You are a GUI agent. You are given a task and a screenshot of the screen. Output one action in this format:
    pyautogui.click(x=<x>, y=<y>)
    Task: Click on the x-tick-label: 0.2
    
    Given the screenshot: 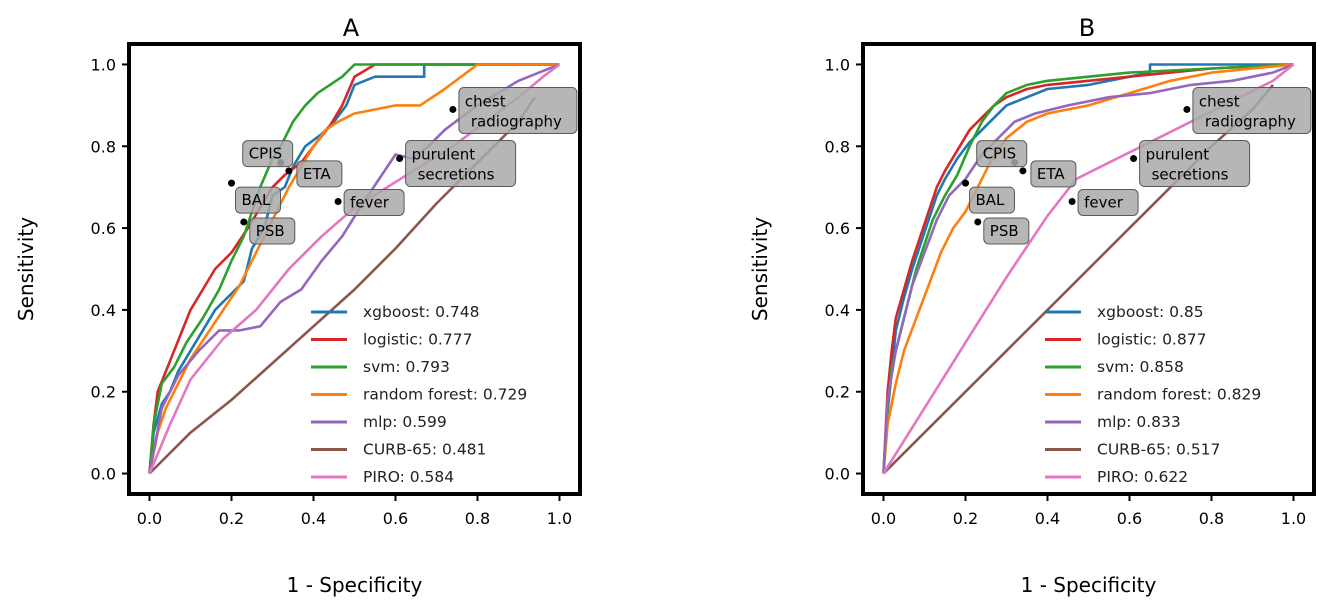 What is the action you would take?
    pyautogui.click(x=965, y=518)
    